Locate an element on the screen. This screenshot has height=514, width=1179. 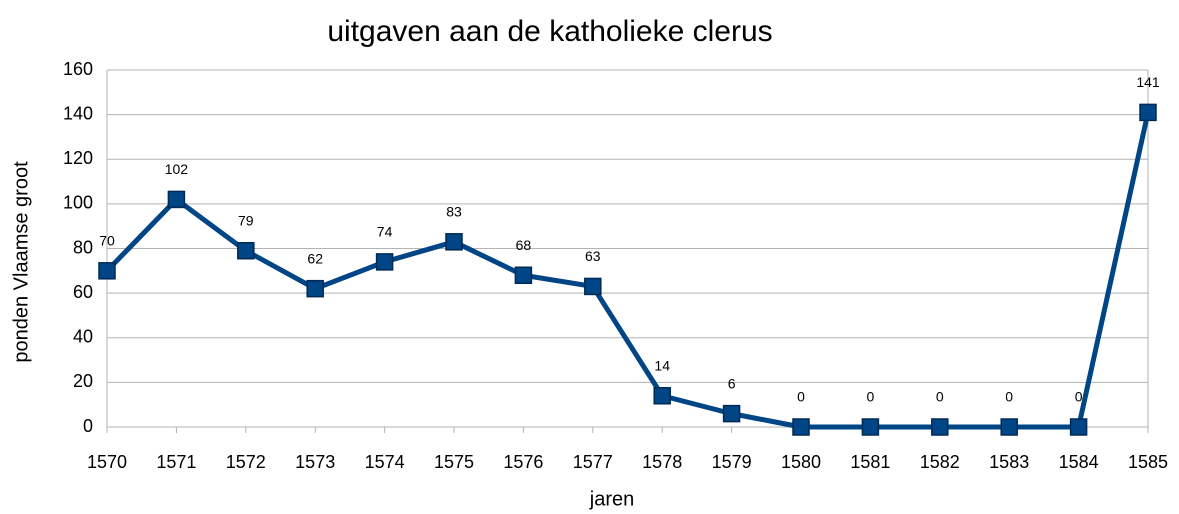
y-tick-label: 20 is located at coordinates (83, 381).